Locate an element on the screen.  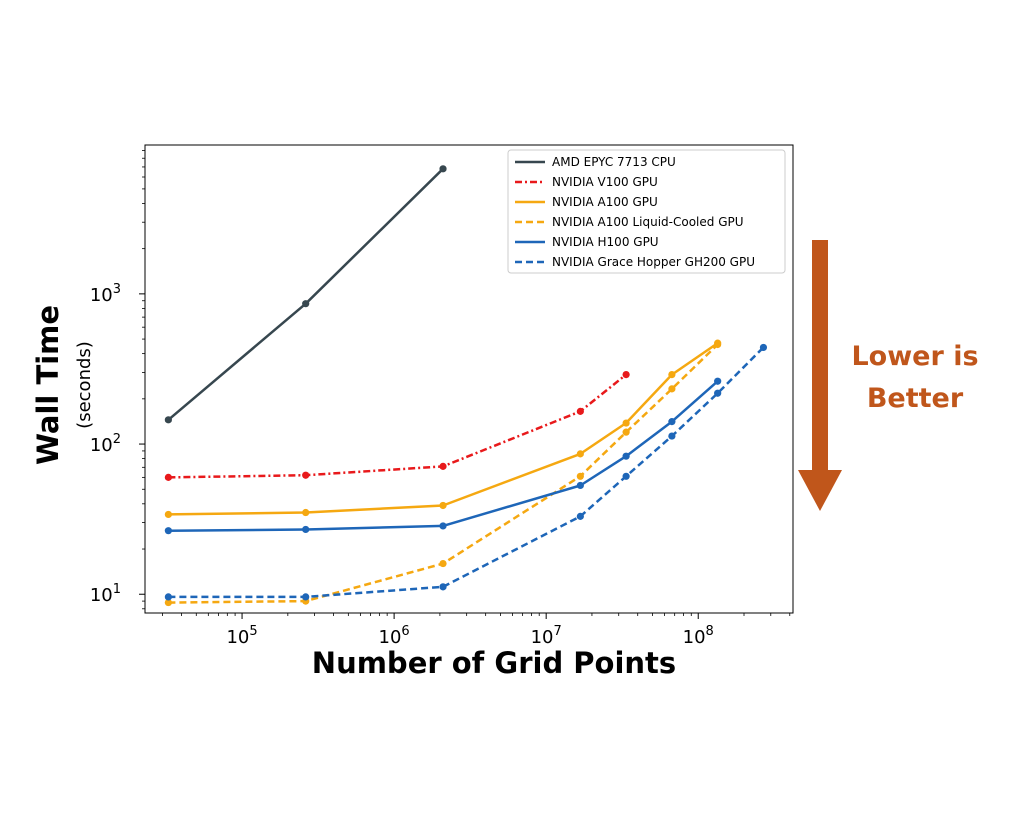
lower-is-better-annotation: Lower is Better is located at coordinates (915, 378).